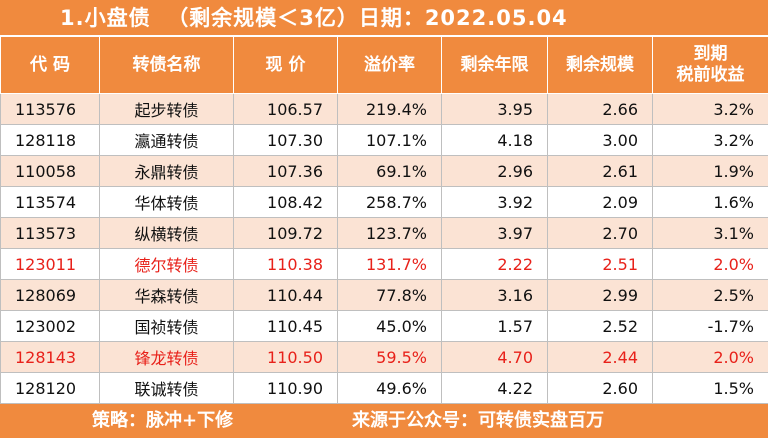  I want to click on cell-premium: 131.7%, so click(390, 264).